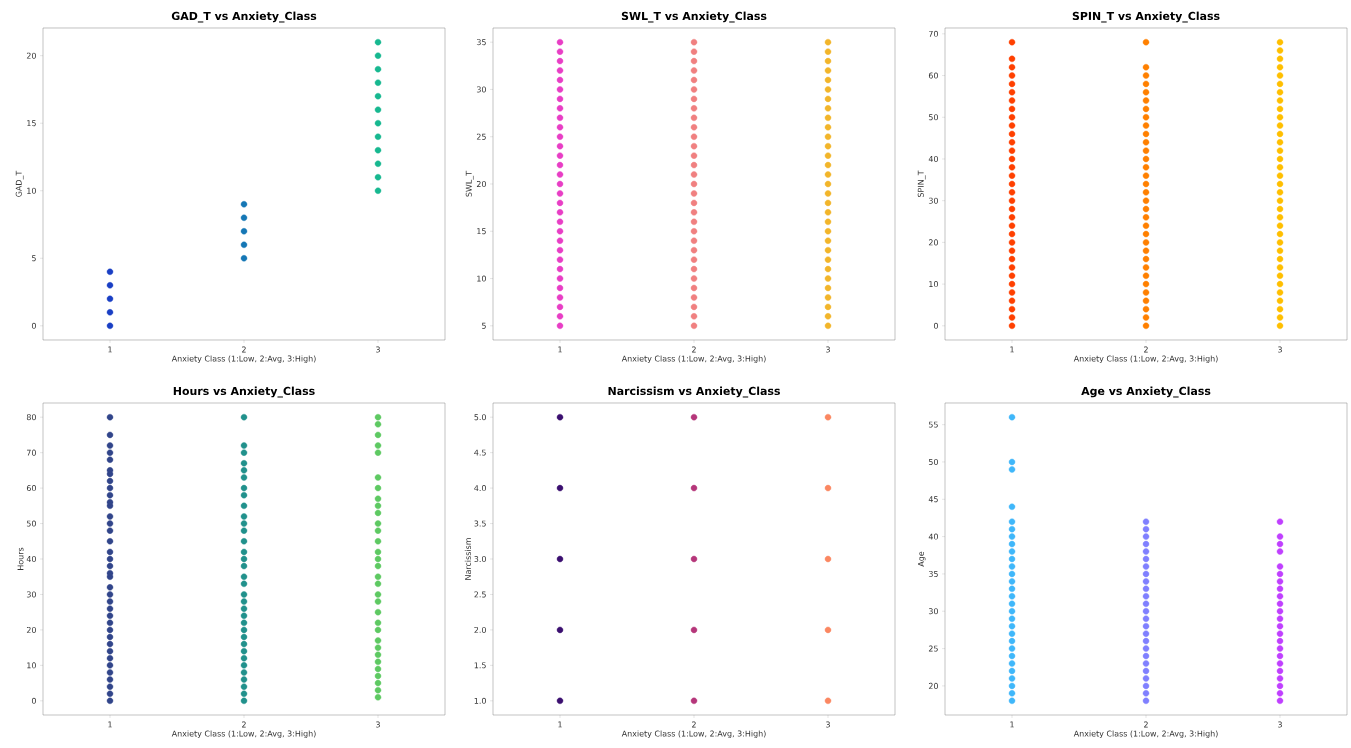  What do you see at coordinates (1146, 17) in the screenshot?
I see `chart-title: SPIN_T vs Anxiety_Class` at bounding box center [1146, 17].